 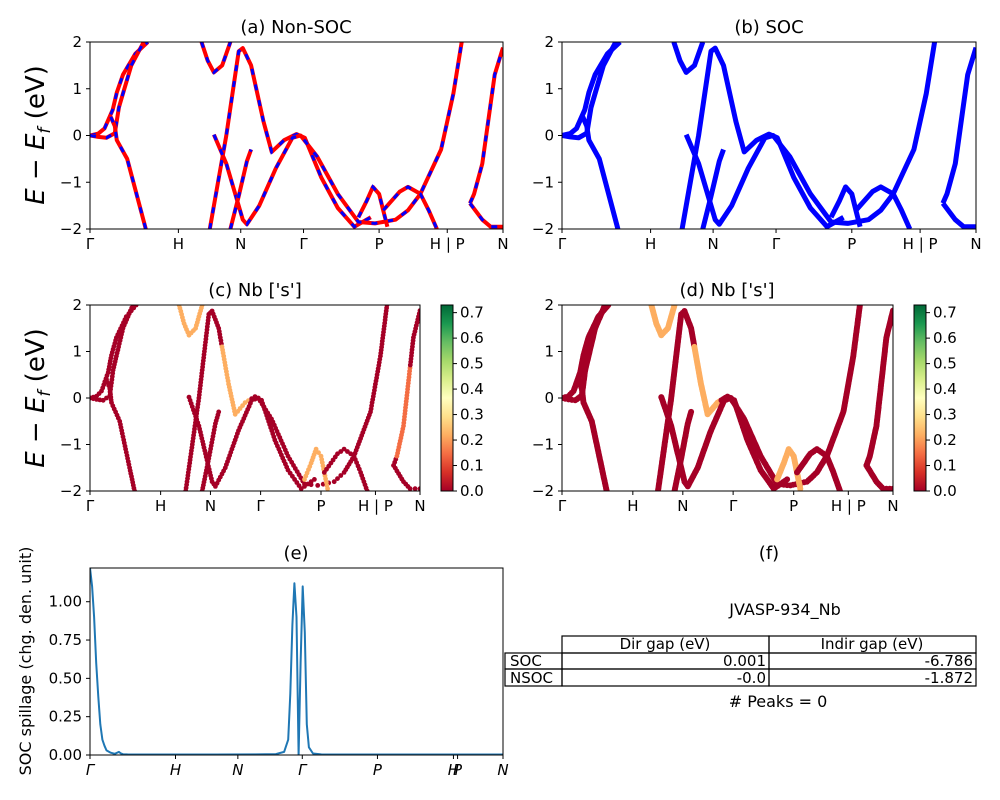 I want to click on gap-table-row2-dir: -0.0, so click(x=751, y=678).